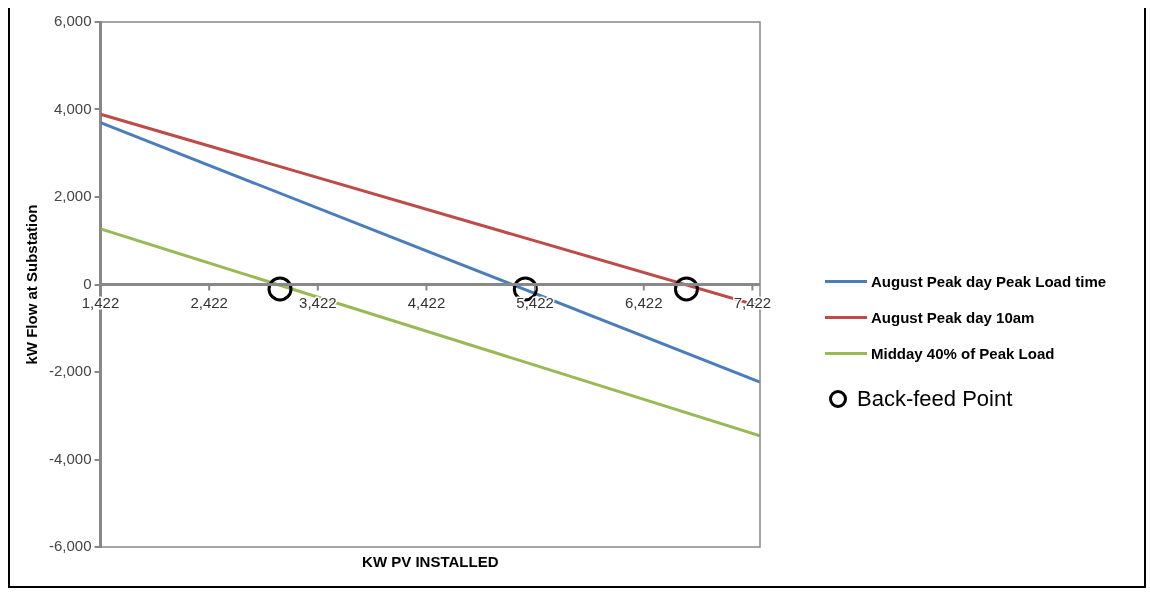 This screenshot has width=1150, height=596. Describe the element at coordinates (87, 283) in the screenshot. I see `y-tick-label: 0` at that location.